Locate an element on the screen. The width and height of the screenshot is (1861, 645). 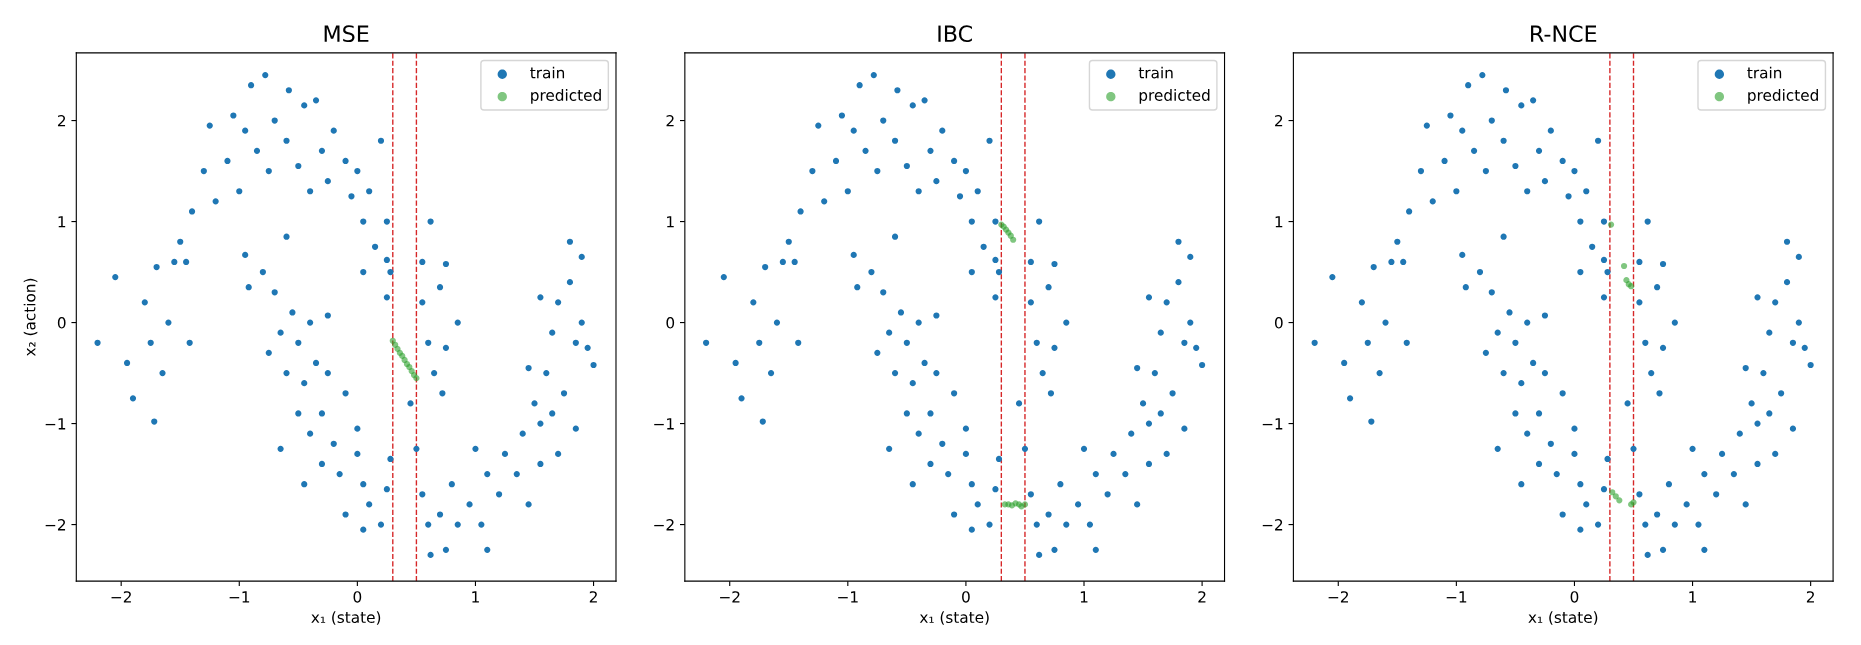
chart-title: R-NCE is located at coordinates (1564, 34).